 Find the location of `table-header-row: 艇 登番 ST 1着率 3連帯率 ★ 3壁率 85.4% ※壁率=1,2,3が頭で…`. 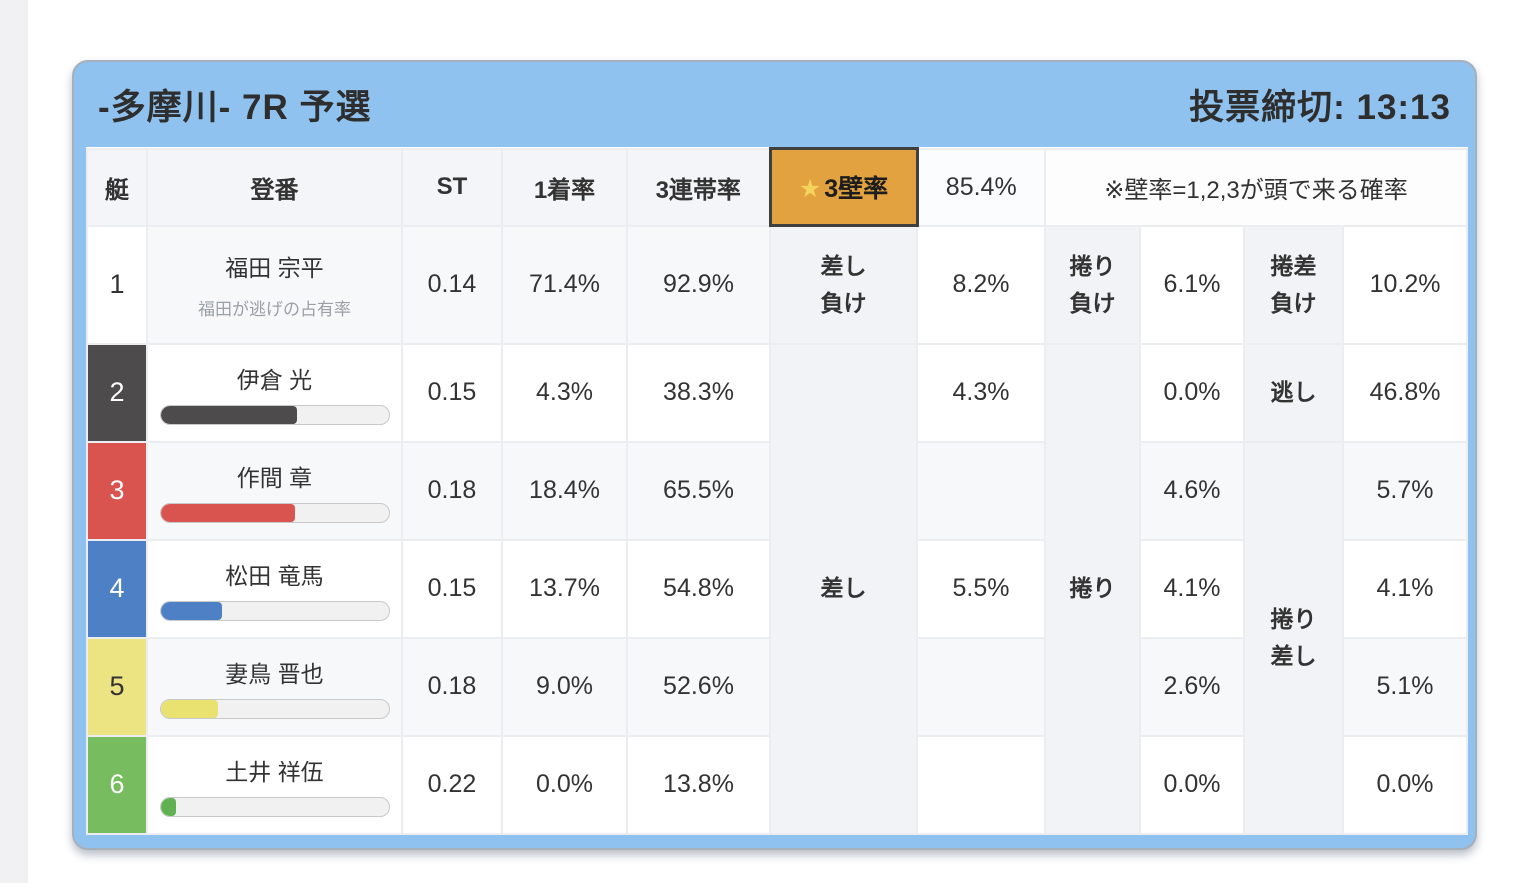

table-header-row: 艇 登番 ST 1着率 3連帯率 ★ 3壁率 85.4% ※壁率=1,2,3が頭で… is located at coordinates (777, 187).